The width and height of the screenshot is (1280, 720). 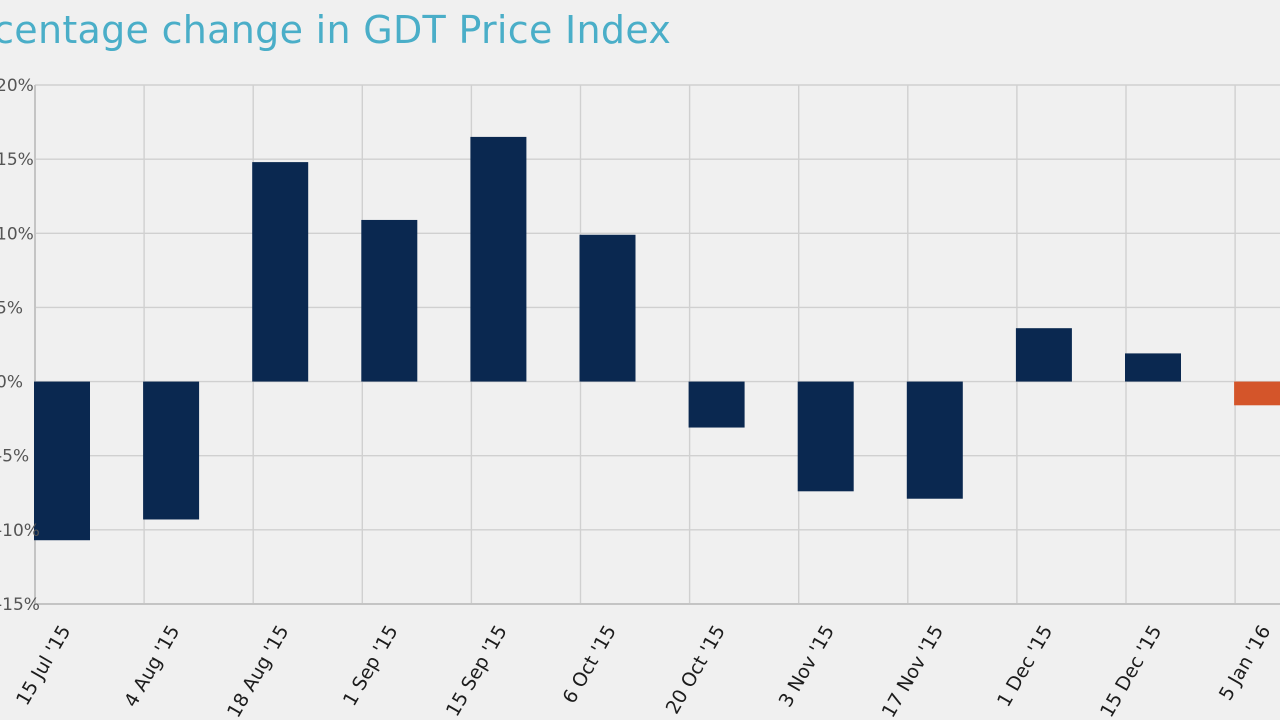 What do you see at coordinates (17, 234) in the screenshot?
I see `y-tick-label: 10%` at bounding box center [17, 234].